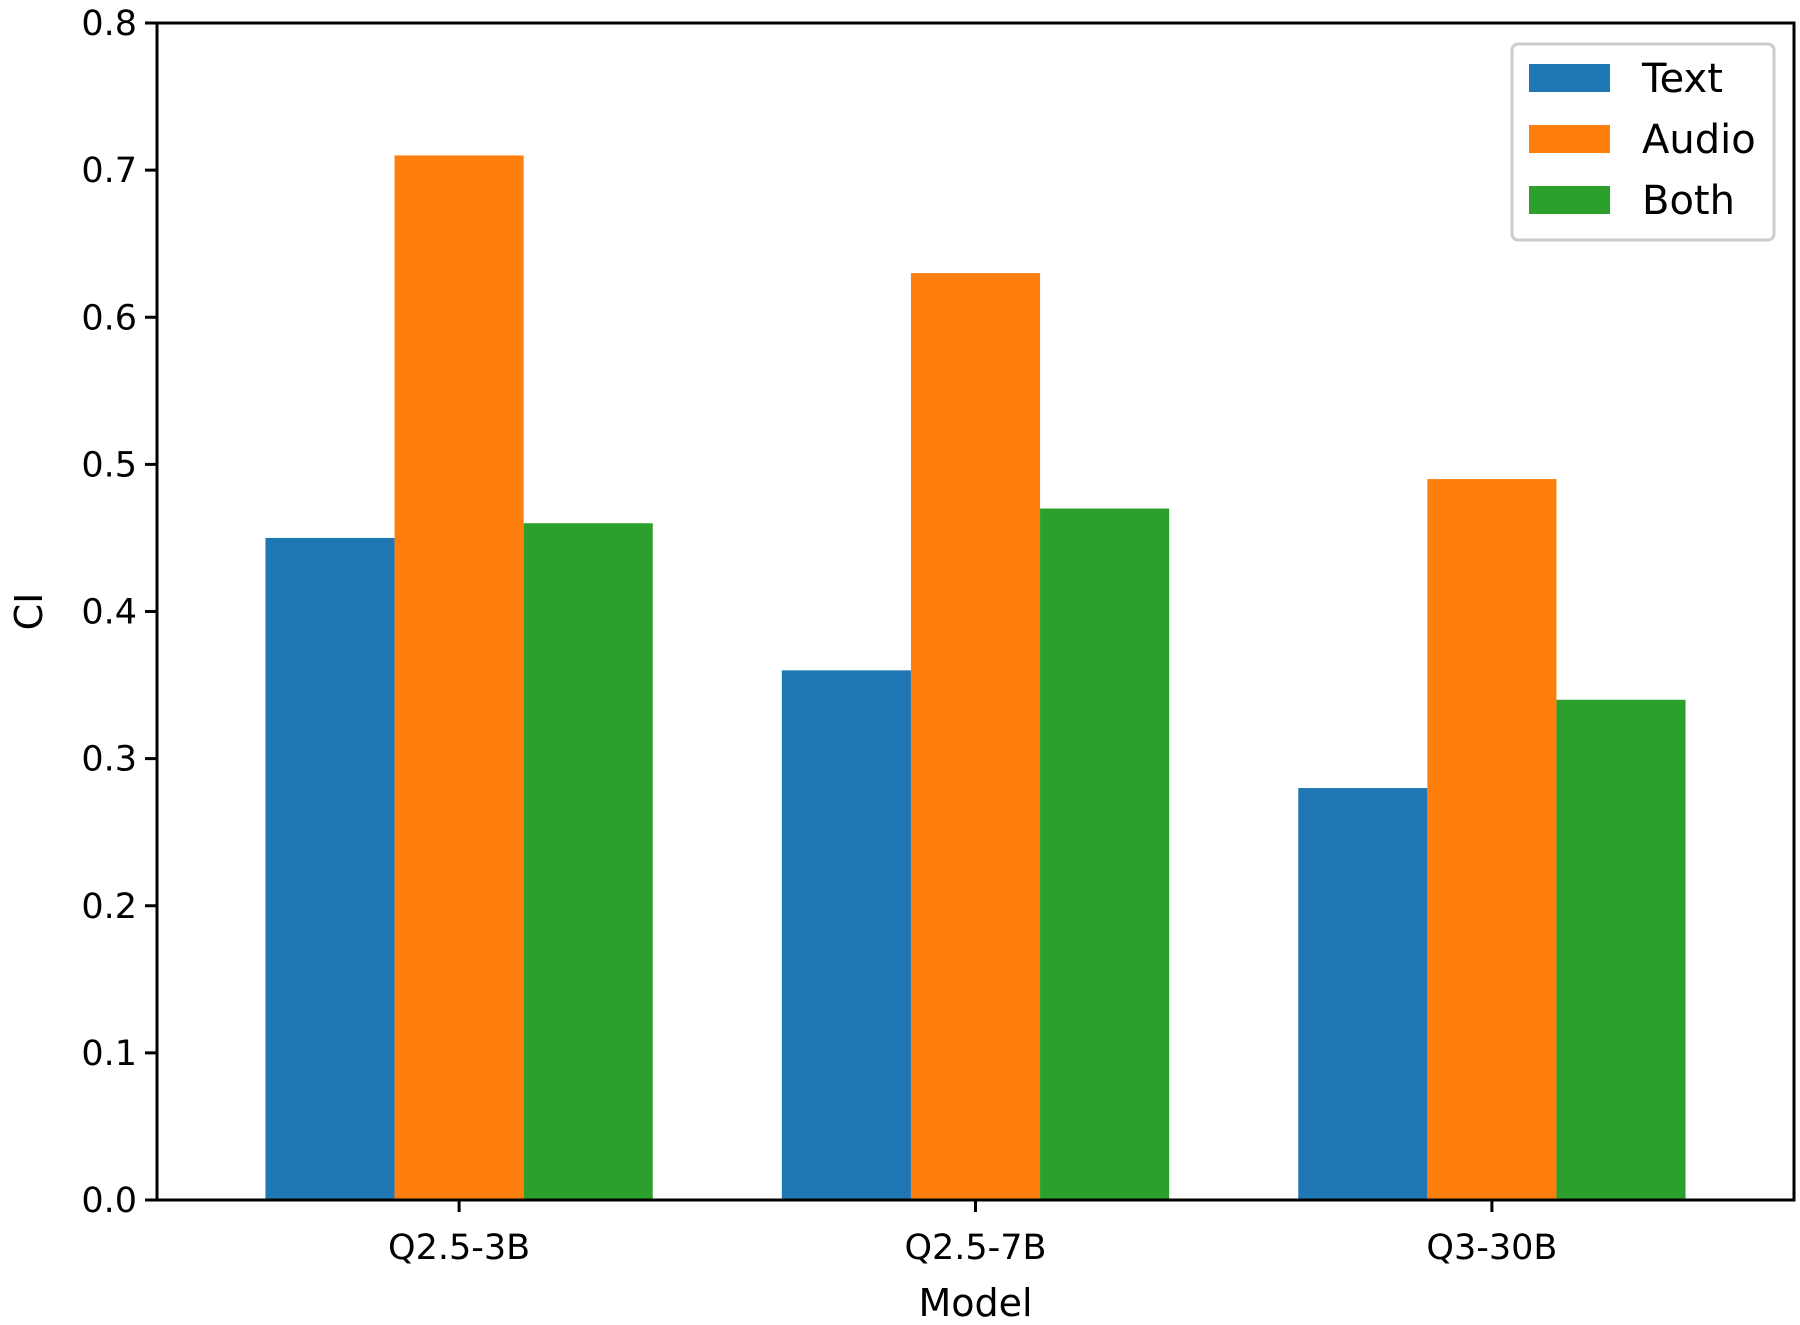 This screenshot has width=1800, height=1325. Describe the element at coordinates (109, 760) in the screenshot. I see `y-tick-label: 0.3` at that location.